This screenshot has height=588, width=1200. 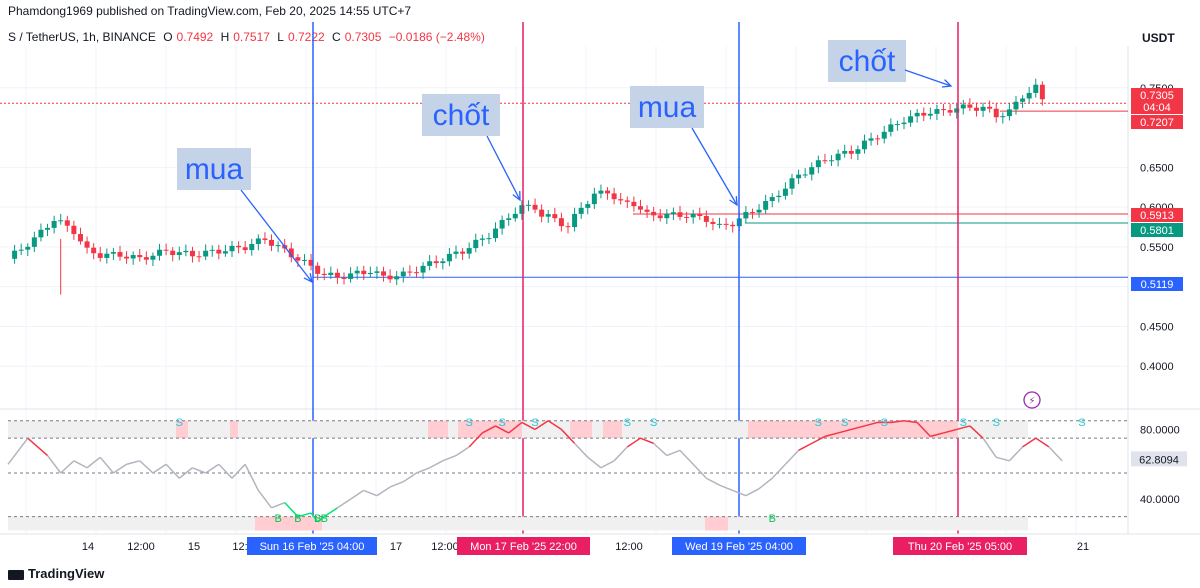 What do you see at coordinates (1083, 547) in the screenshot?
I see `time-tick-label: 21` at bounding box center [1083, 547].